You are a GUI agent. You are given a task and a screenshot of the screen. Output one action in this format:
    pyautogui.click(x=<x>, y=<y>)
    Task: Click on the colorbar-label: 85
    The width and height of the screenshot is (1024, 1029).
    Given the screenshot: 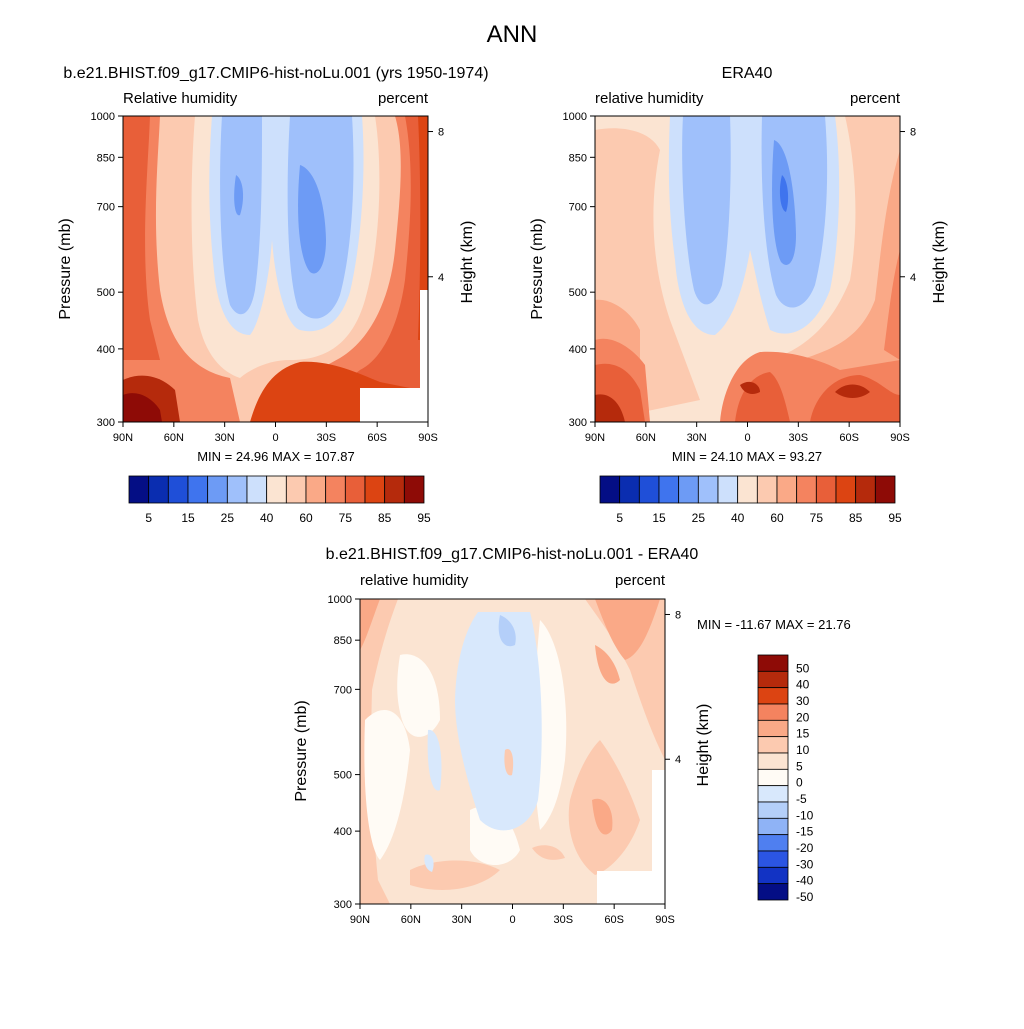 What is the action you would take?
    pyautogui.click(x=856, y=518)
    